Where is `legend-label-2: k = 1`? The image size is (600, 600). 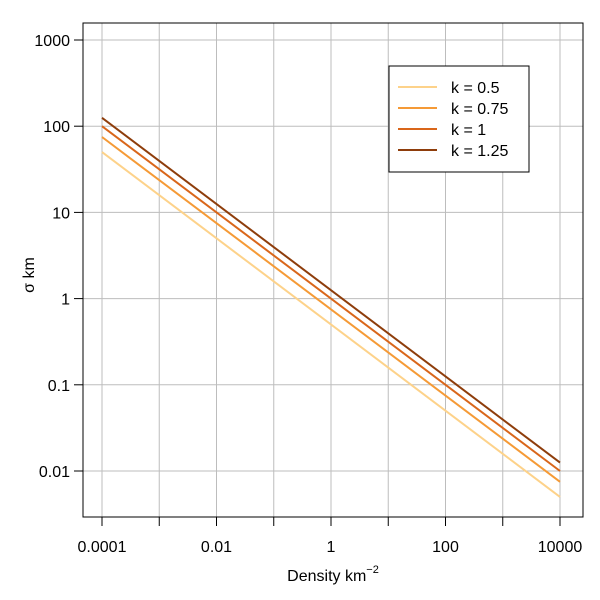
legend-label-2: k = 1 is located at coordinates (468, 130).